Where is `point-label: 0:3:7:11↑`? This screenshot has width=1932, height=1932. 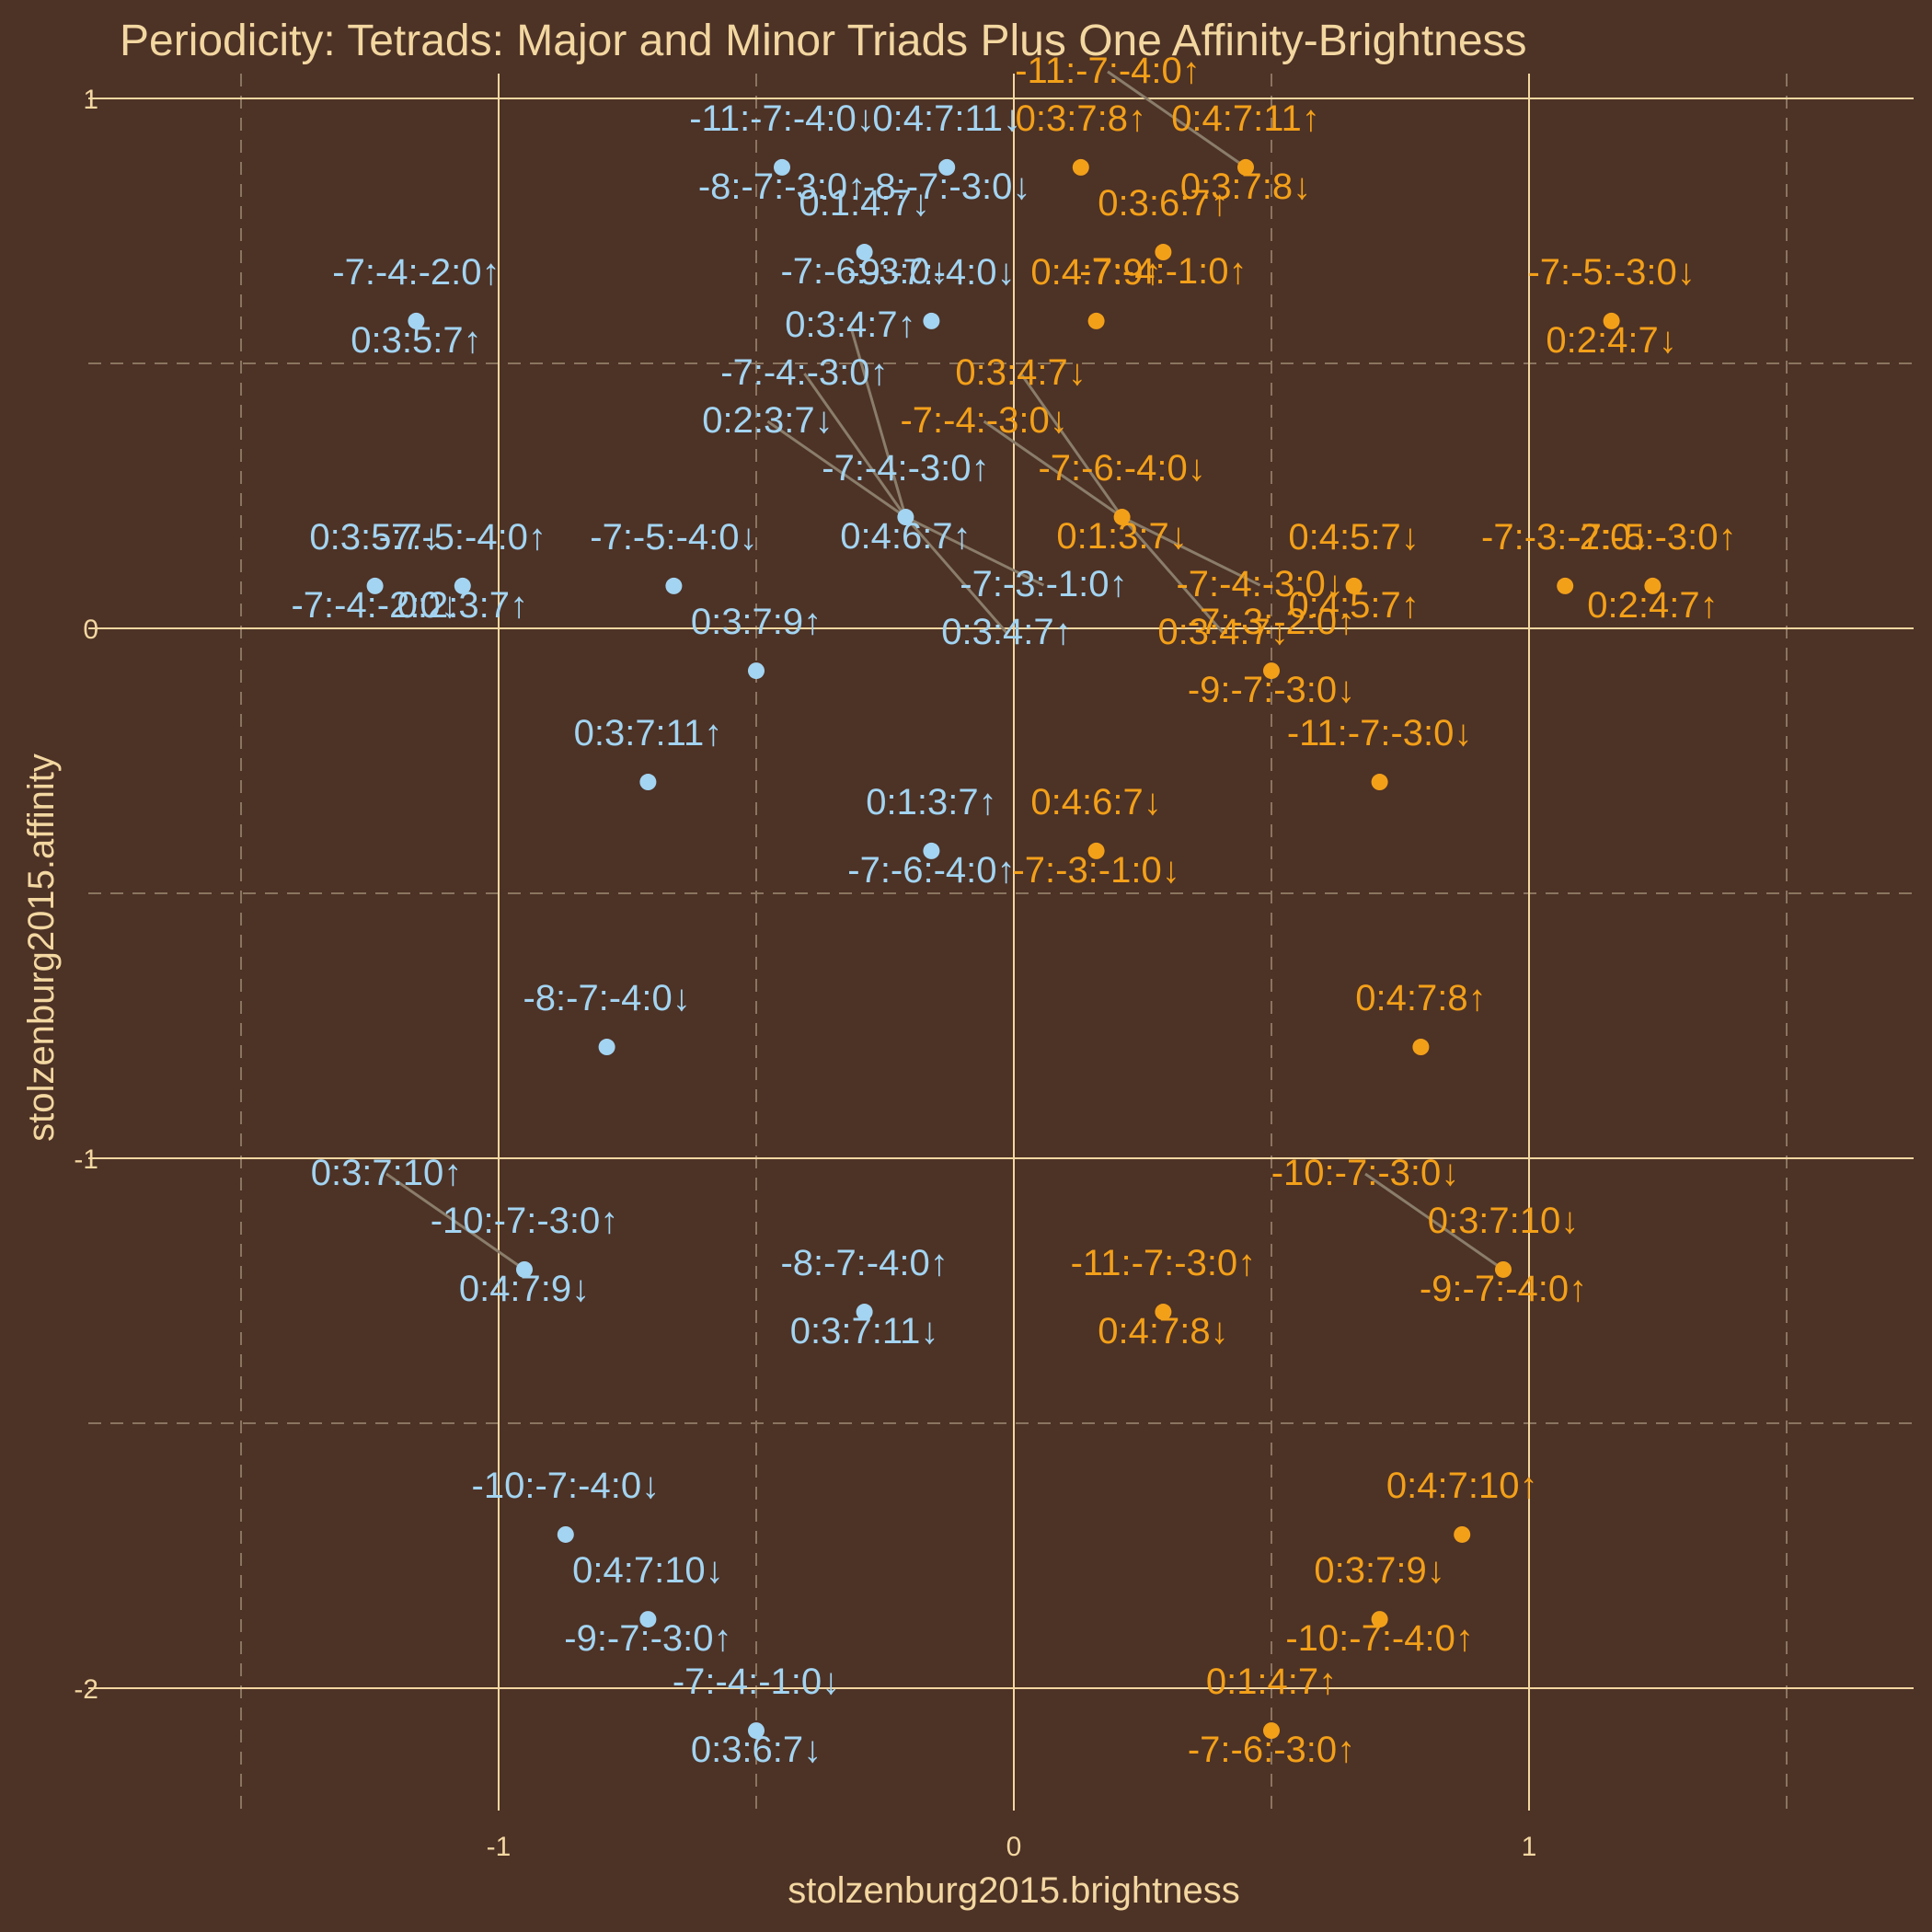
point-label: 0:3:7:11↑ is located at coordinates (648, 733).